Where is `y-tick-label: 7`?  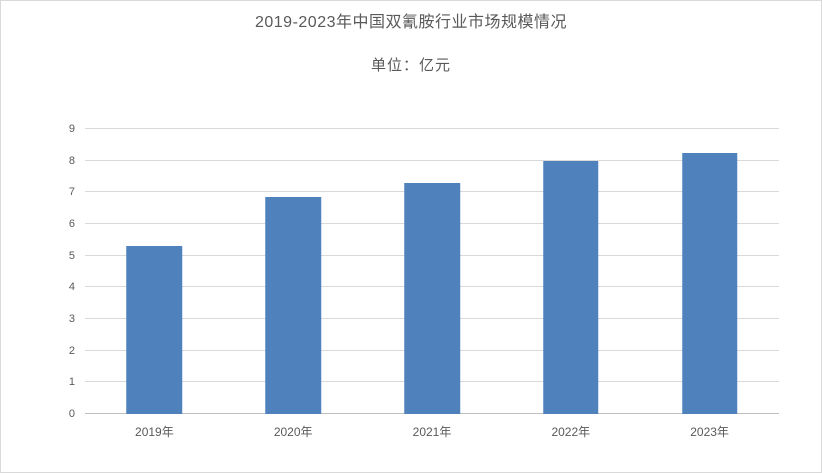 y-tick-label: 7 is located at coordinates (71, 192).